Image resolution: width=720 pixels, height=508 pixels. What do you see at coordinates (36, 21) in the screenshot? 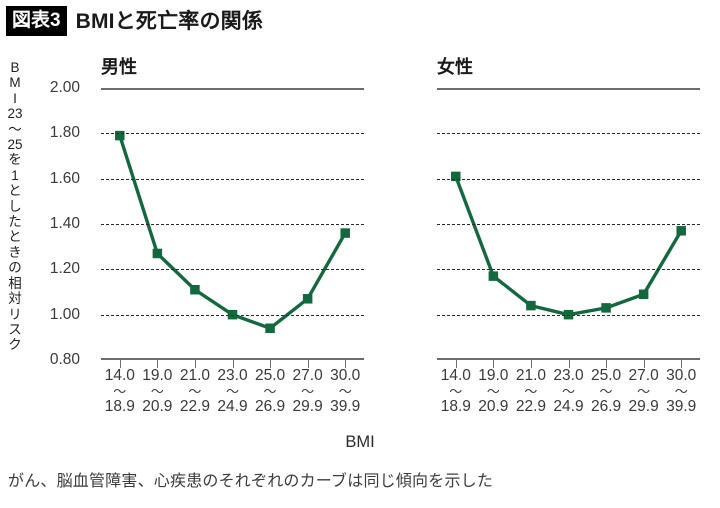
I see `figure-badge: 図表3` at bounding box center [36, 21].